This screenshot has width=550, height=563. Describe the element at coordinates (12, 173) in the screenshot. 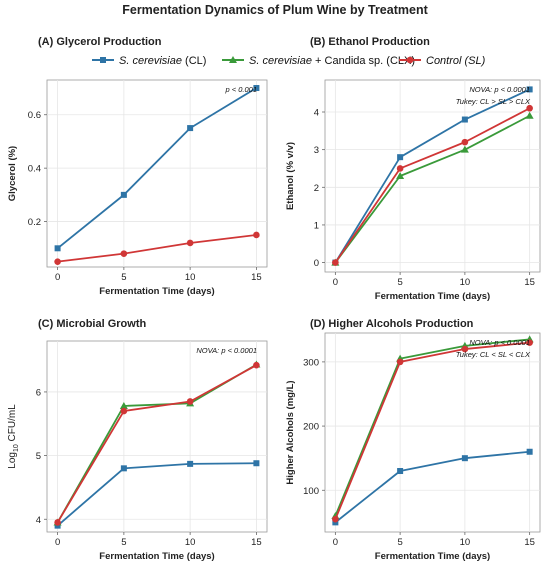

I see `y-axis-label: Glycerol (%)` at that location.